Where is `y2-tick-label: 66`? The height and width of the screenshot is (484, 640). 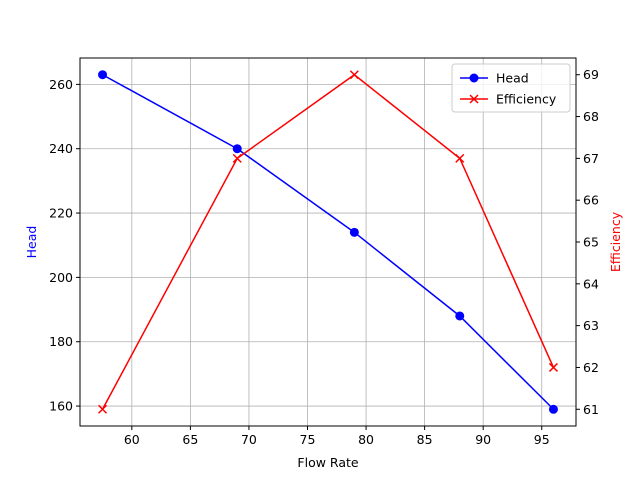
y2-tick-label: 66 is located at coordinates (591, 200).